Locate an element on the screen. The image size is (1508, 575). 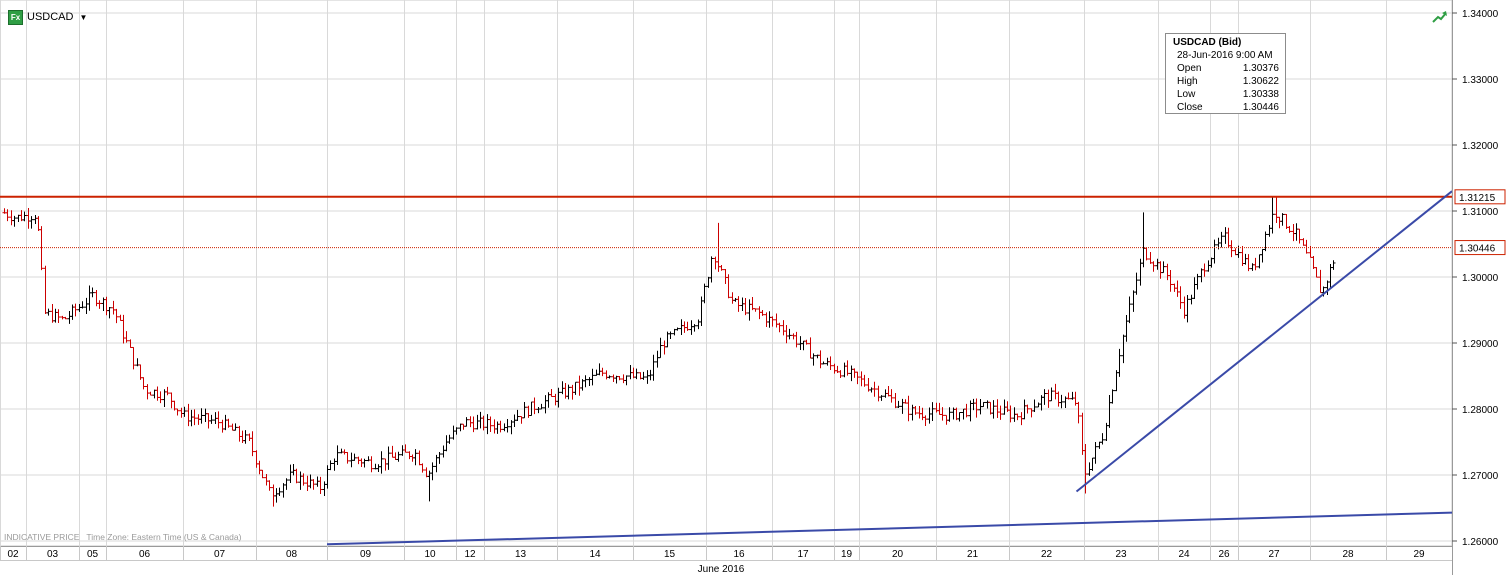
chart-header: Fx USDCAD ▼ is located at coordinates (47, 17).